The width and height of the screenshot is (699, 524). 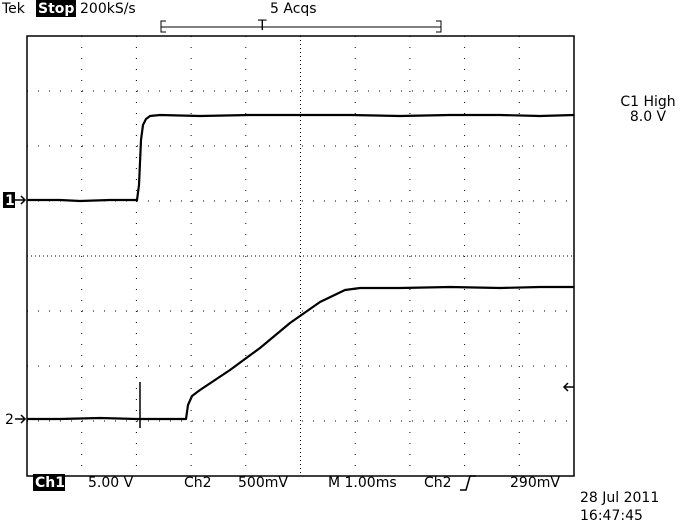 I want to click on status-box, so click(x=56, y=8).